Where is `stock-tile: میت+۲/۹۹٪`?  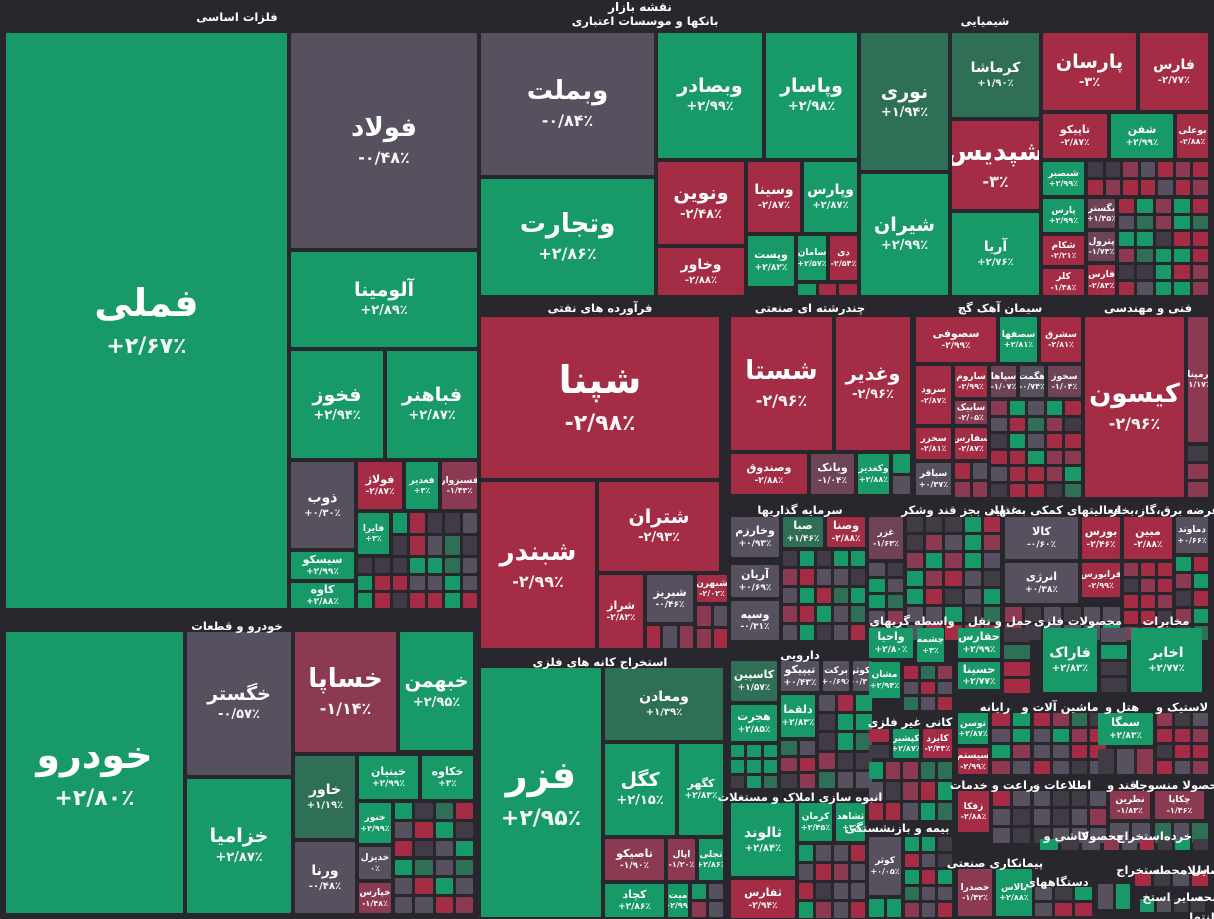 stock-tile: میت+۲/۹۹٪ is located at coordinates (678, 900).